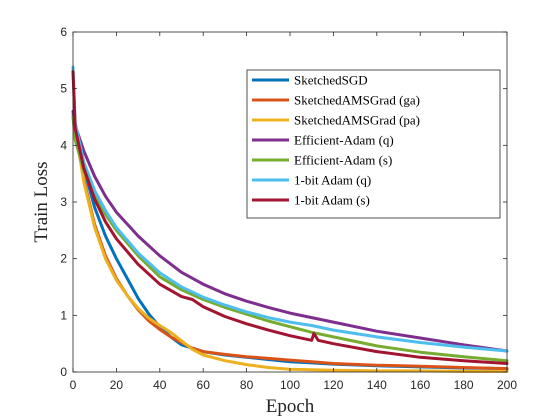  What do you see at coordinates (332, 200) in the screenshot?
I see `legend-label: 1-bit Adam (s)` at bounding box center [332, 200].